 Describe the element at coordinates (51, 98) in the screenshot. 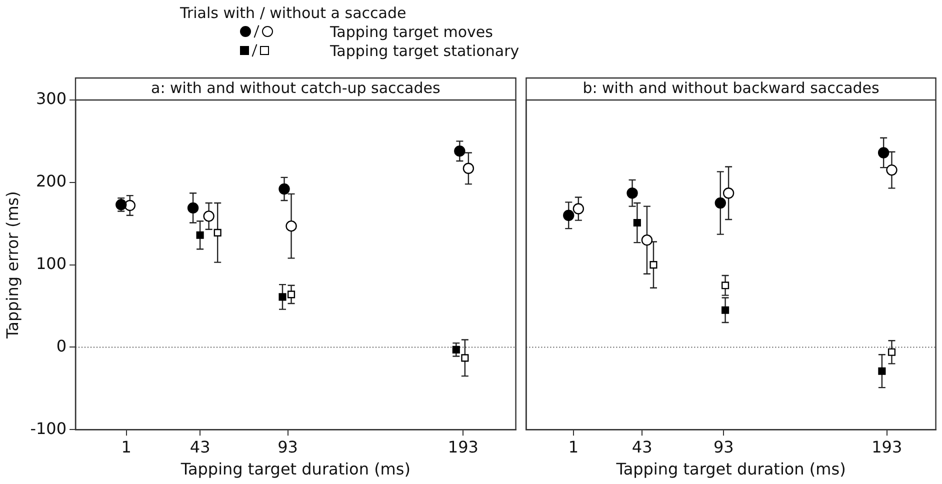

I see `y-tick-label: 300` at that location.